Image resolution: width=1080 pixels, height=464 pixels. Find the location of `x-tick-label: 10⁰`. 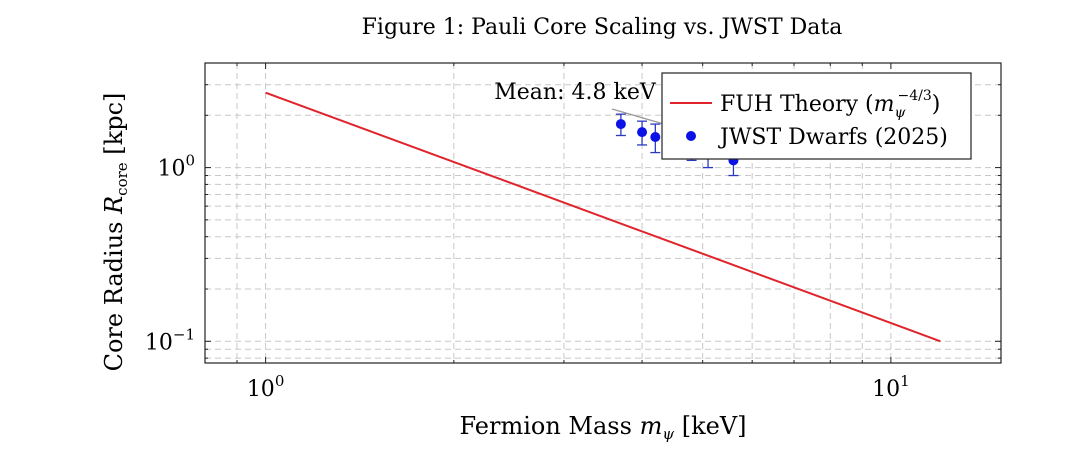

x-tick-label: 10⁰ is located at coordinates (266, 387).